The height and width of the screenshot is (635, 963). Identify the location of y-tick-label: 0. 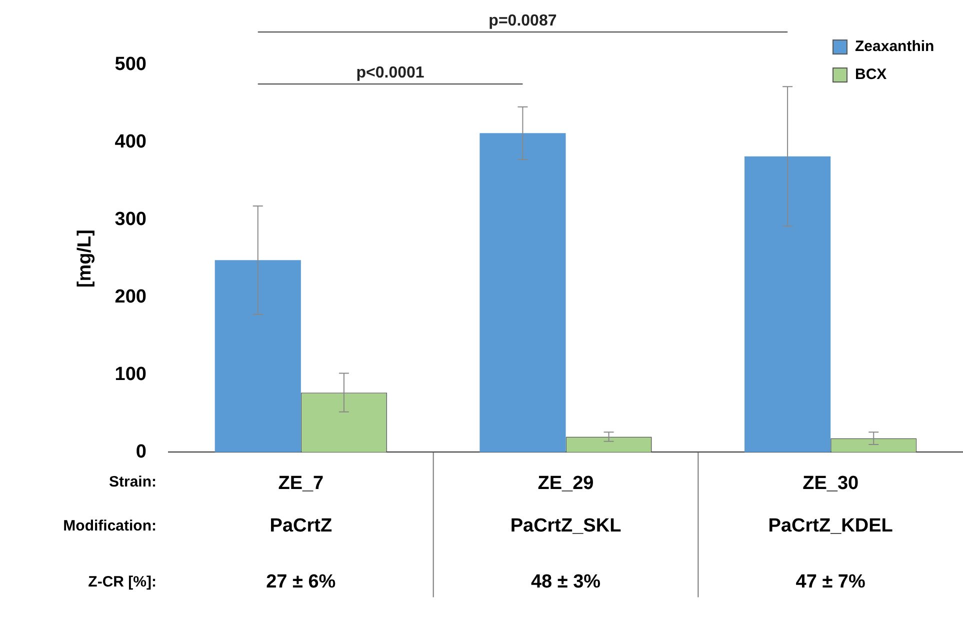
(141, 451).